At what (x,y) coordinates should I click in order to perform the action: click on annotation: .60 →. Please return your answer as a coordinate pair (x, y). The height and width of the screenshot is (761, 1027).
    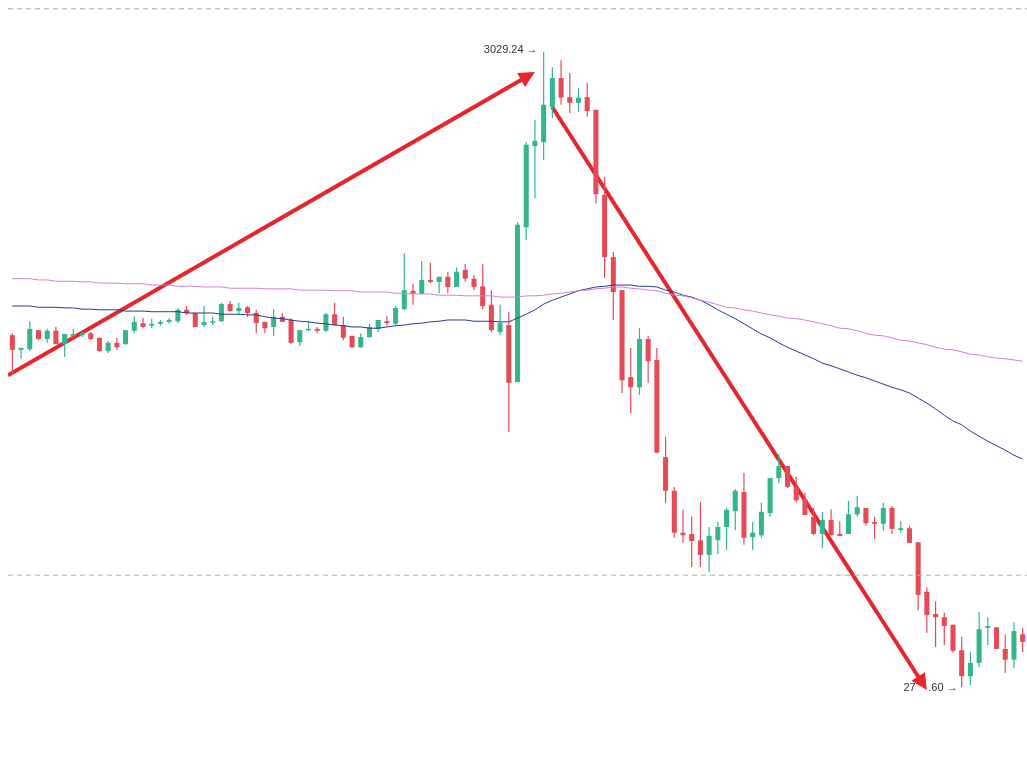
    Looking at the image, I should click on (943, 687).